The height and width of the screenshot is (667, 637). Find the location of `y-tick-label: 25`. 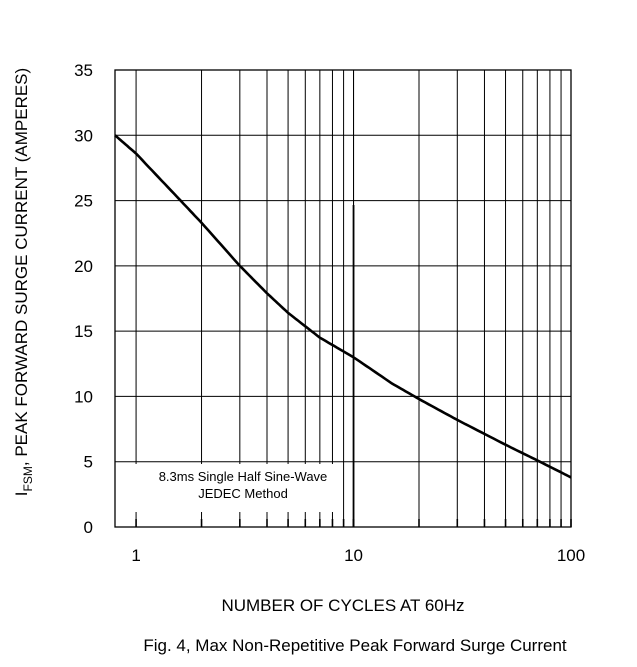

y-tick-label: 25 is located at coordinates (83, 201).